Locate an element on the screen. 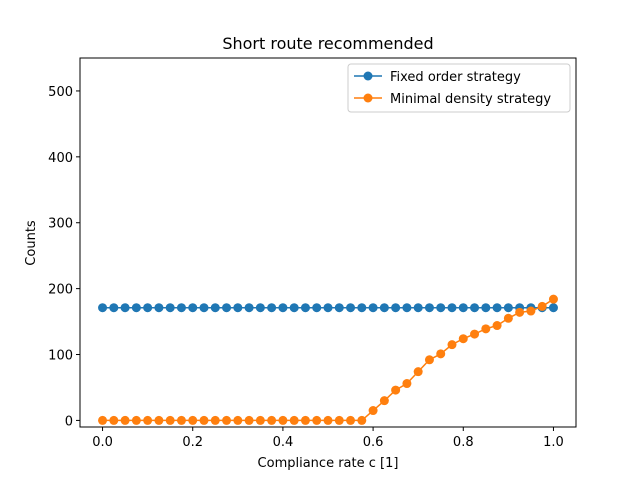  y-axis-label: Counts is located at coordinates (31, 243).